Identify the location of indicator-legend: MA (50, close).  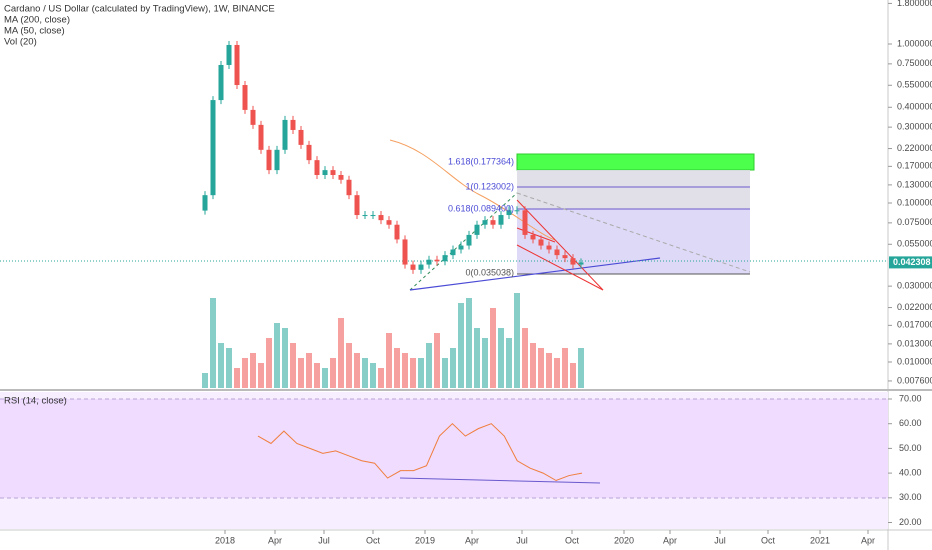
(34, 31).